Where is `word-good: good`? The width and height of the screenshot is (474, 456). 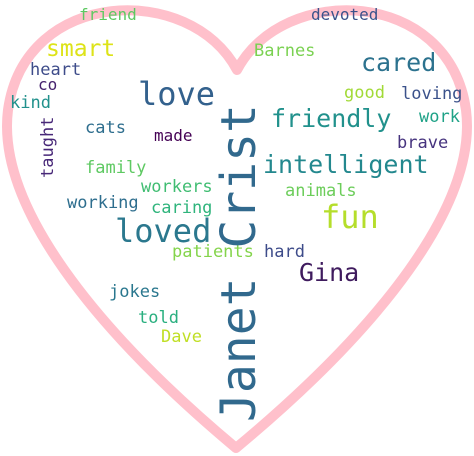 word-good: good is located at coordinates (364, 93).